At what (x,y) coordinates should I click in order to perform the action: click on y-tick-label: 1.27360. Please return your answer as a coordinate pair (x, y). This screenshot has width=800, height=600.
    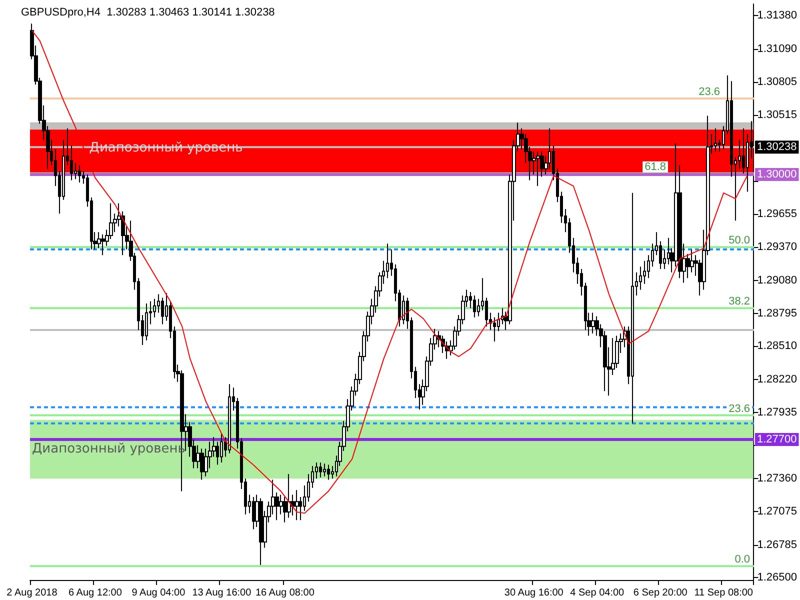
    Looking at the image, I should click on (777, 478).